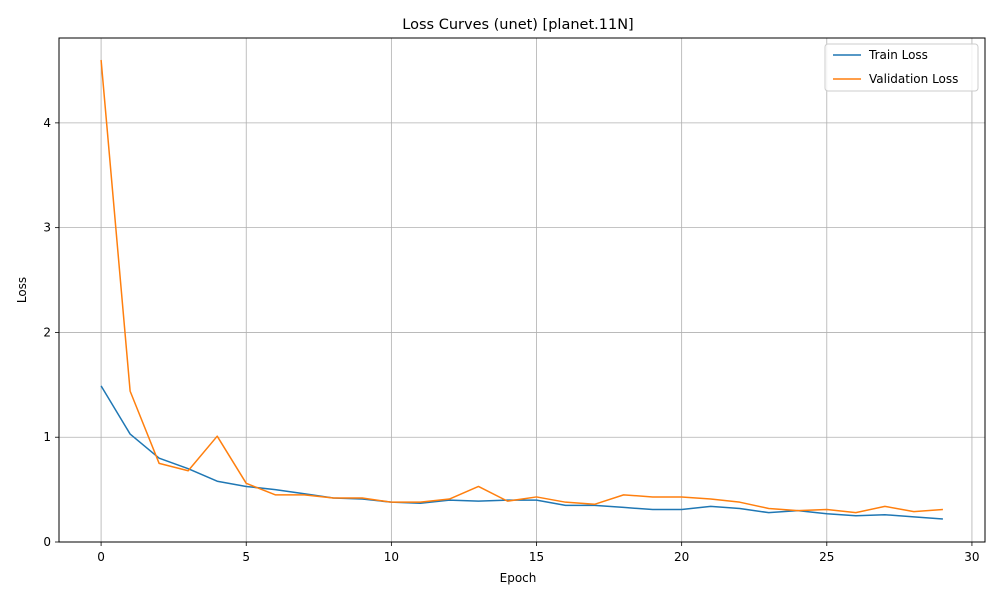 Image resolution: width=1000 pixels, height=600 pixels. I want to click on x-axis-ticks: 0 5 10 15 20 25 30, so click(538, 553).